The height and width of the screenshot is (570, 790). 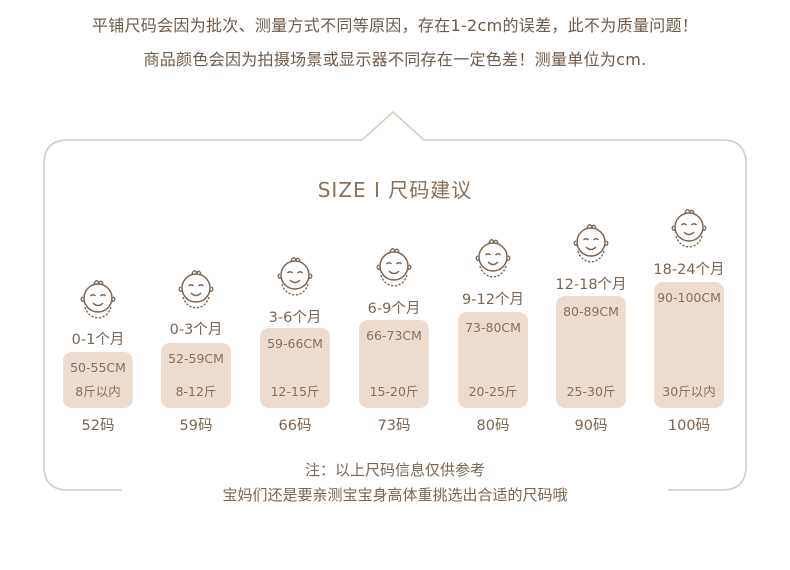 What do you see at coordinates (394, 309) in the screenshot?
I see `age-label: 6-9个月` at bounding box center [394, 309].